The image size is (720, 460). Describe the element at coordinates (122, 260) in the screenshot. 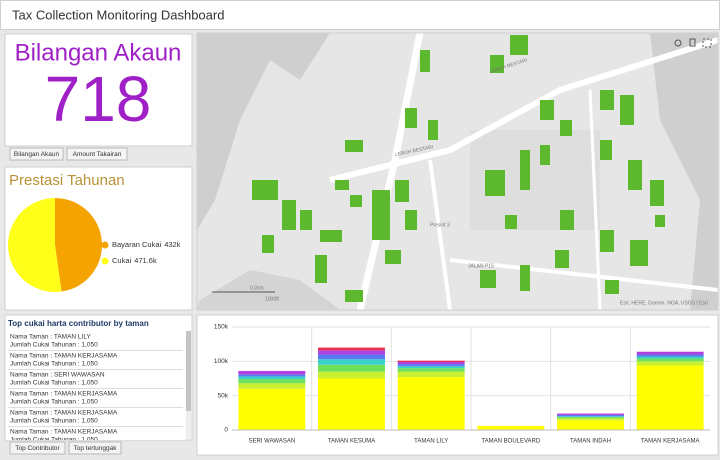

I see `legend-label: Cukai` at that location.